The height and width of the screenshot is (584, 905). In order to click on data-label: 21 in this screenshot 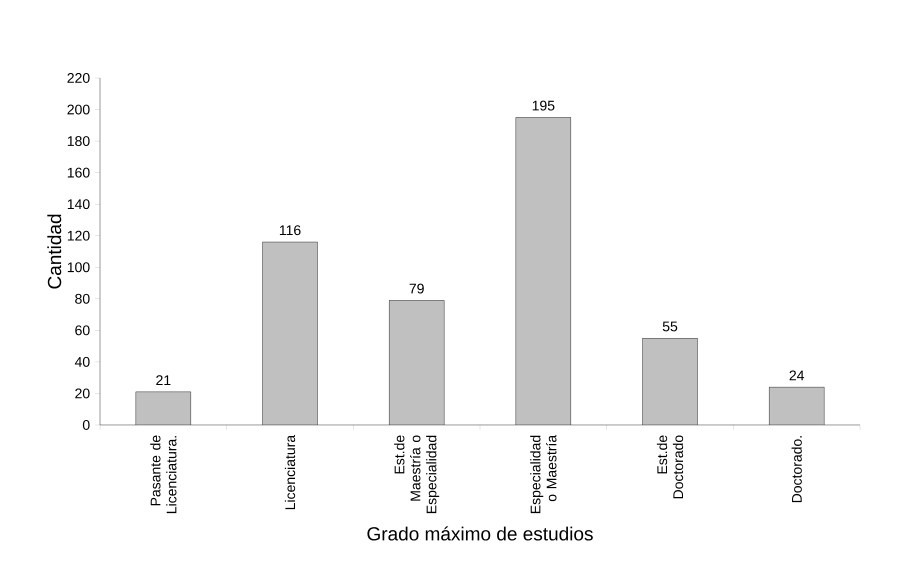, I will do `click(163, 380)`.